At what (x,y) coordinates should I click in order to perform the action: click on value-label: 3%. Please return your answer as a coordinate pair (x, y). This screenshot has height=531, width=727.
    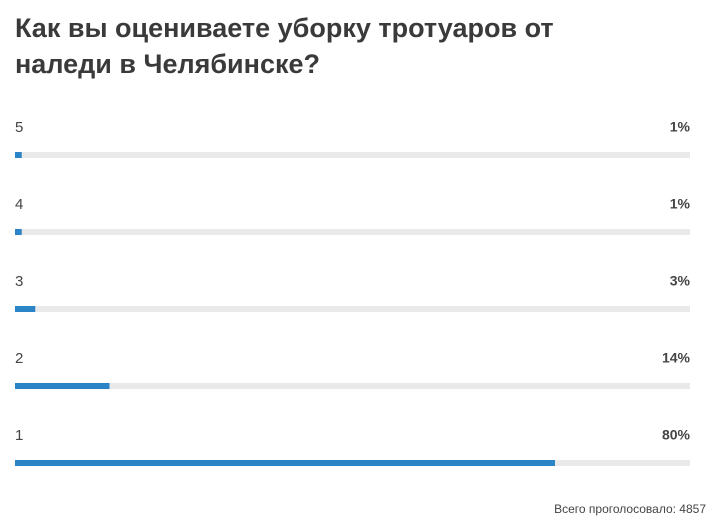
    Looking at the image, I should click on (680, 281).